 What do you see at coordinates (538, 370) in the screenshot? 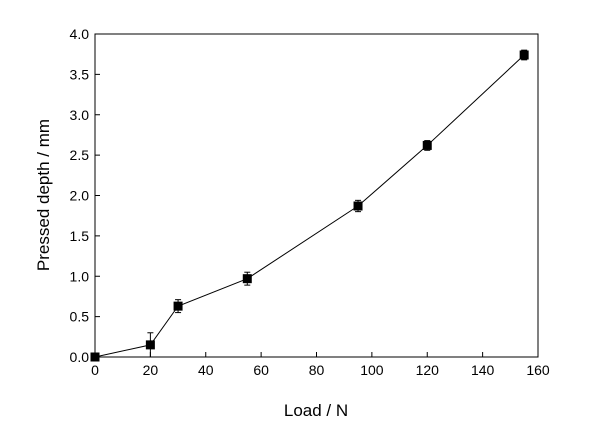
I see `x-tick-label: 160` at bounding box center [538, 370].